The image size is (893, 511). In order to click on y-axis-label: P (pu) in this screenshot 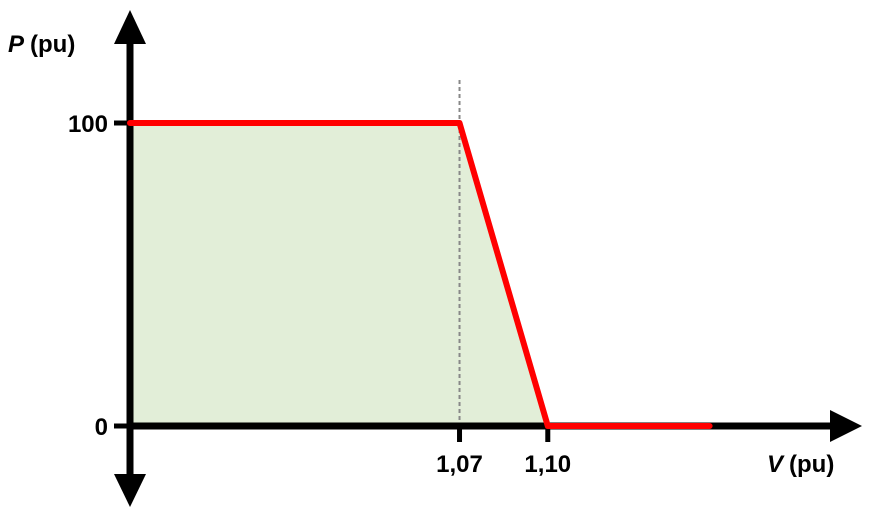, I will do `click(41, 44)`.